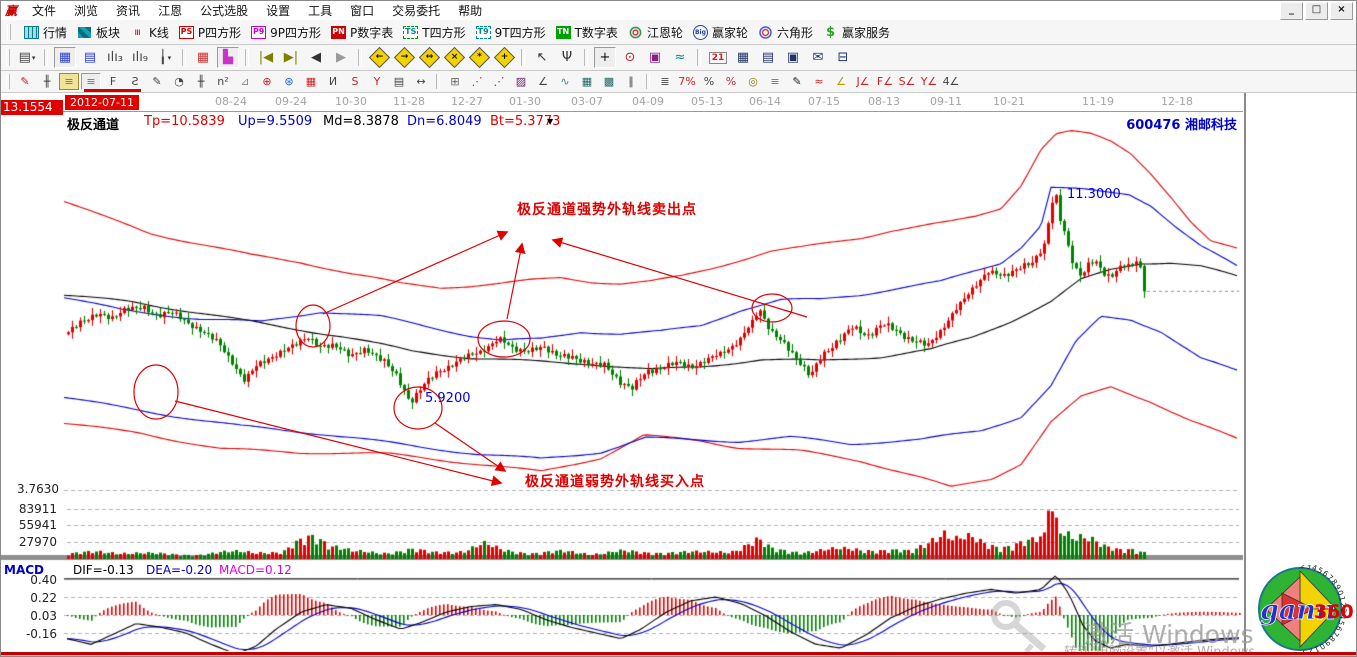  Describe the element at coordinates (98, 32) in the screenshot. I see `sectors-button: 板块` at that location.